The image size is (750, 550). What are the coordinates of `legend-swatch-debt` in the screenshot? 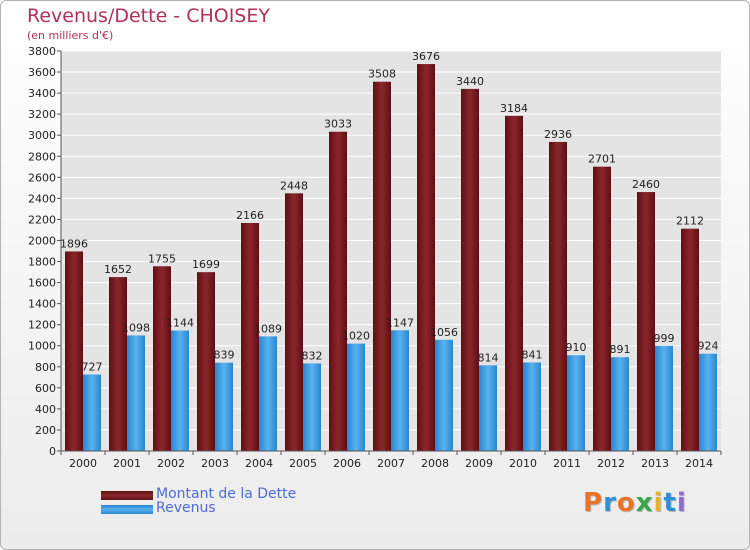 It's located at (127, 495).